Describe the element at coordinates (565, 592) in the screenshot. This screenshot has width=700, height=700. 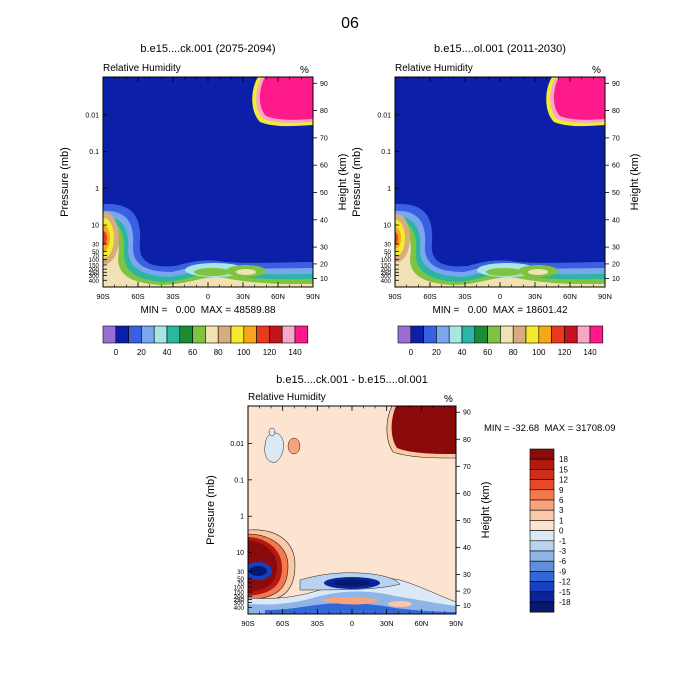
I see `colorbar-label: -15` at that location.